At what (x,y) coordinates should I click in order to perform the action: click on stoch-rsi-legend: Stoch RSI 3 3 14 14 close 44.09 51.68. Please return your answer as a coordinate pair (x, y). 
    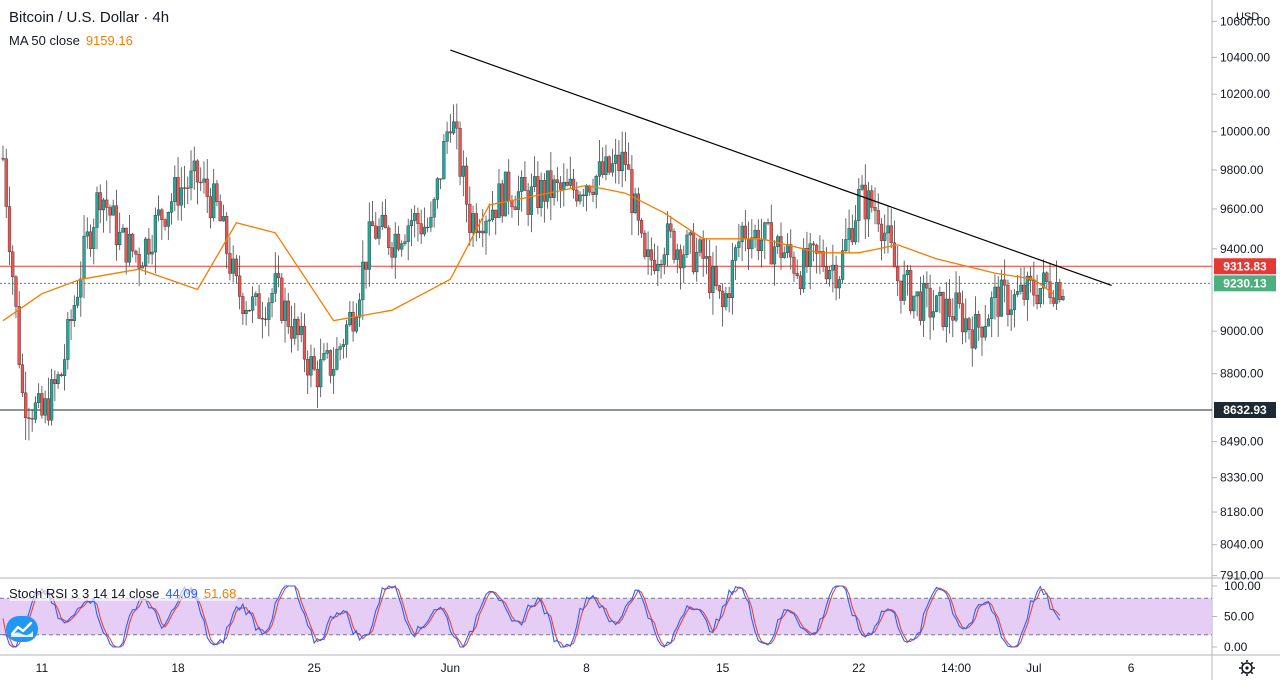
    Looking at the image, I should click on (123, 593).